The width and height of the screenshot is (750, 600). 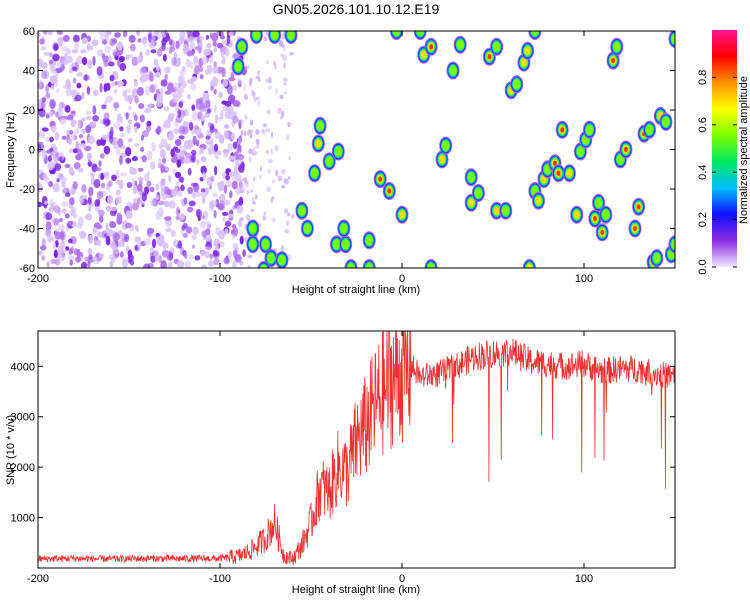 I want to click on colorbar-tick-label: 0.6, so click(x=703, y=124).